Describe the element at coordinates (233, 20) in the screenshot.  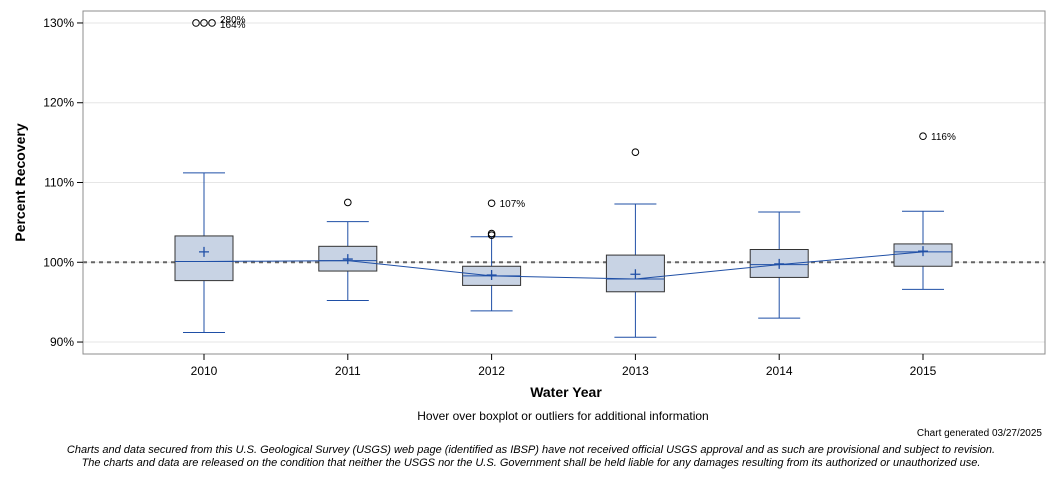
I see `outlier-label-2010-0: 280%` at that location.